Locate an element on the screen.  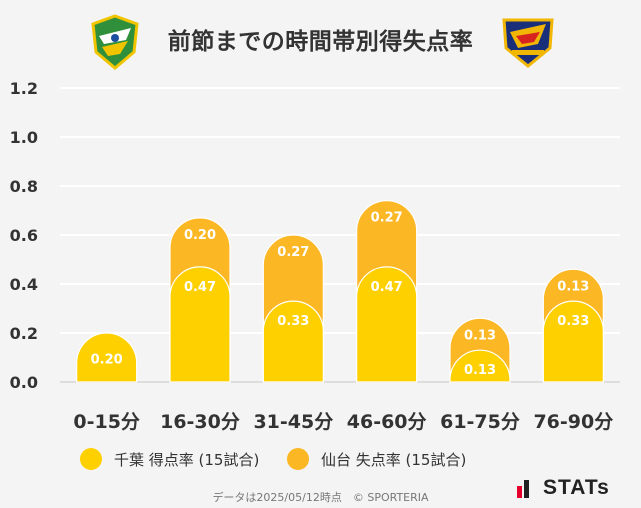
legend-item-sendai: 仙台 失点率 (15試合) is located at coordinates (376, 459).